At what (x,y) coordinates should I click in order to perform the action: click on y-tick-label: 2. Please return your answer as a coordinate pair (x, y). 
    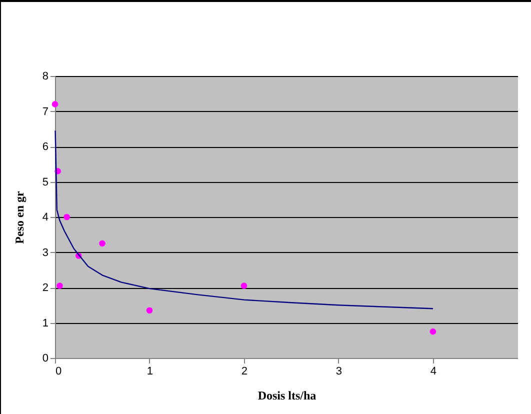
    Looking at the image, I should click on (45, 288).